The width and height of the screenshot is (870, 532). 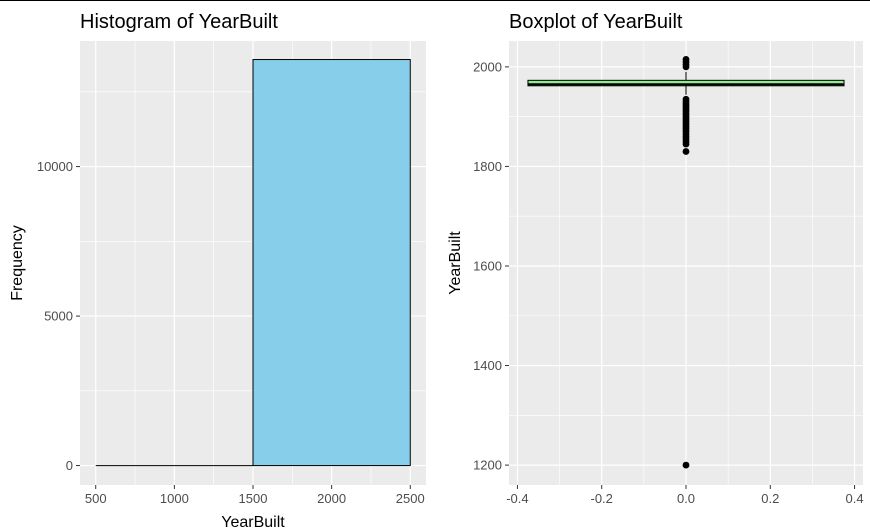 I want to click on histogram-x-tick-label: 1500, so click(x=253, y=498).